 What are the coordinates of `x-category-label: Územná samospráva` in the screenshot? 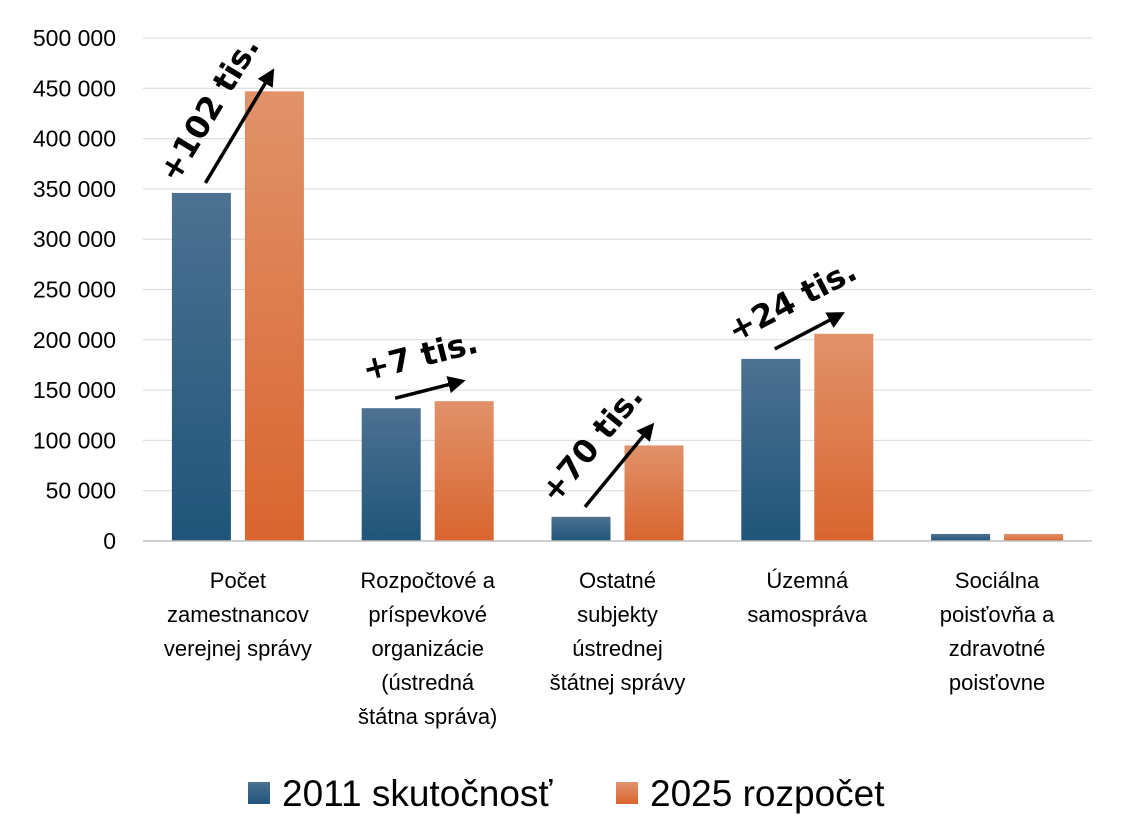 It's located at (807, 597).